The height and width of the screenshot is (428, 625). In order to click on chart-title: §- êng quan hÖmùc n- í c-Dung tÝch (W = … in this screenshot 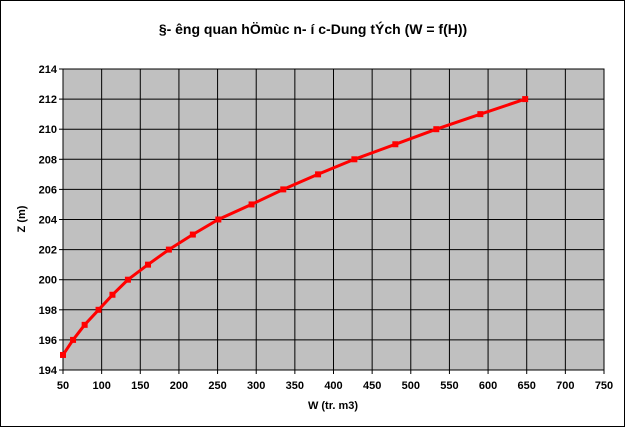, I will do `click(313, 28)`.